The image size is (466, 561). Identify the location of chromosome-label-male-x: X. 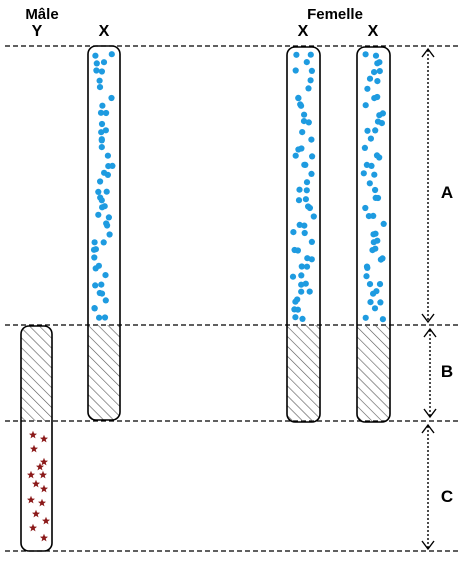
(104, 31).